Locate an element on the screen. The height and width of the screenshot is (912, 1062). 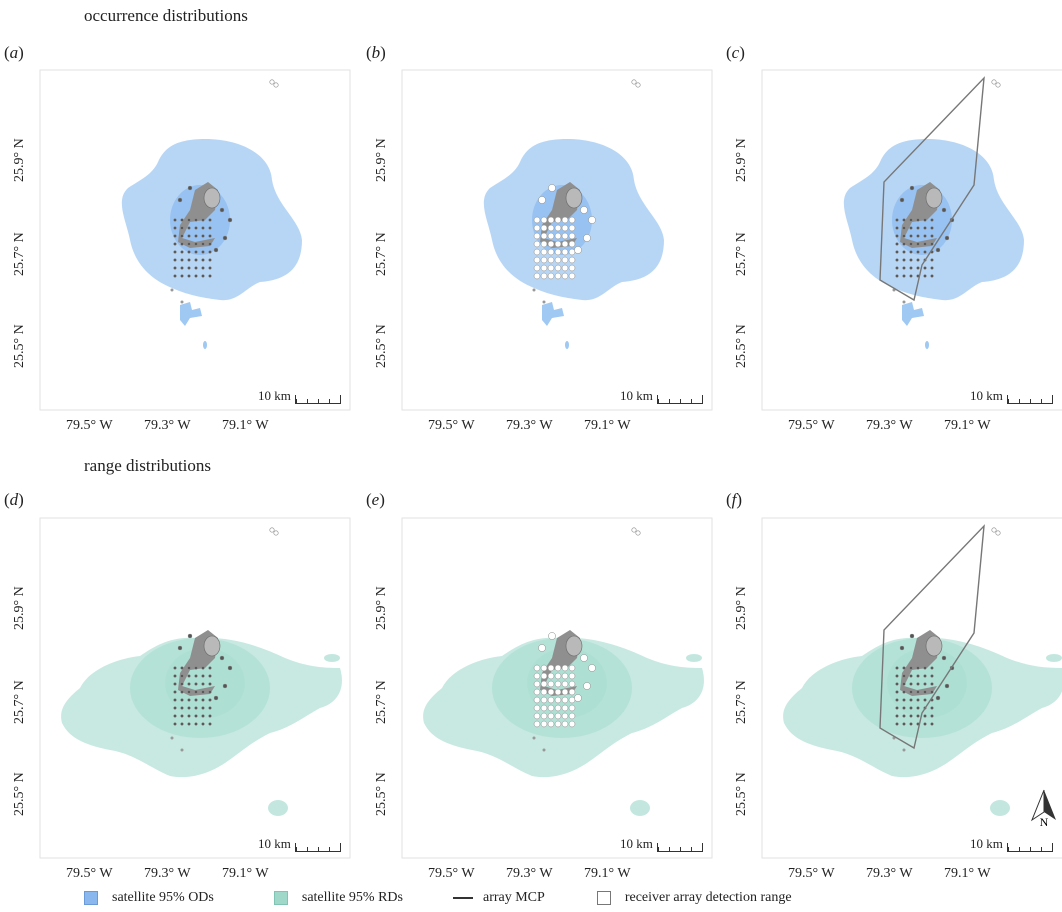
scale-bar: 10 km is located at coordinates (661, 844).